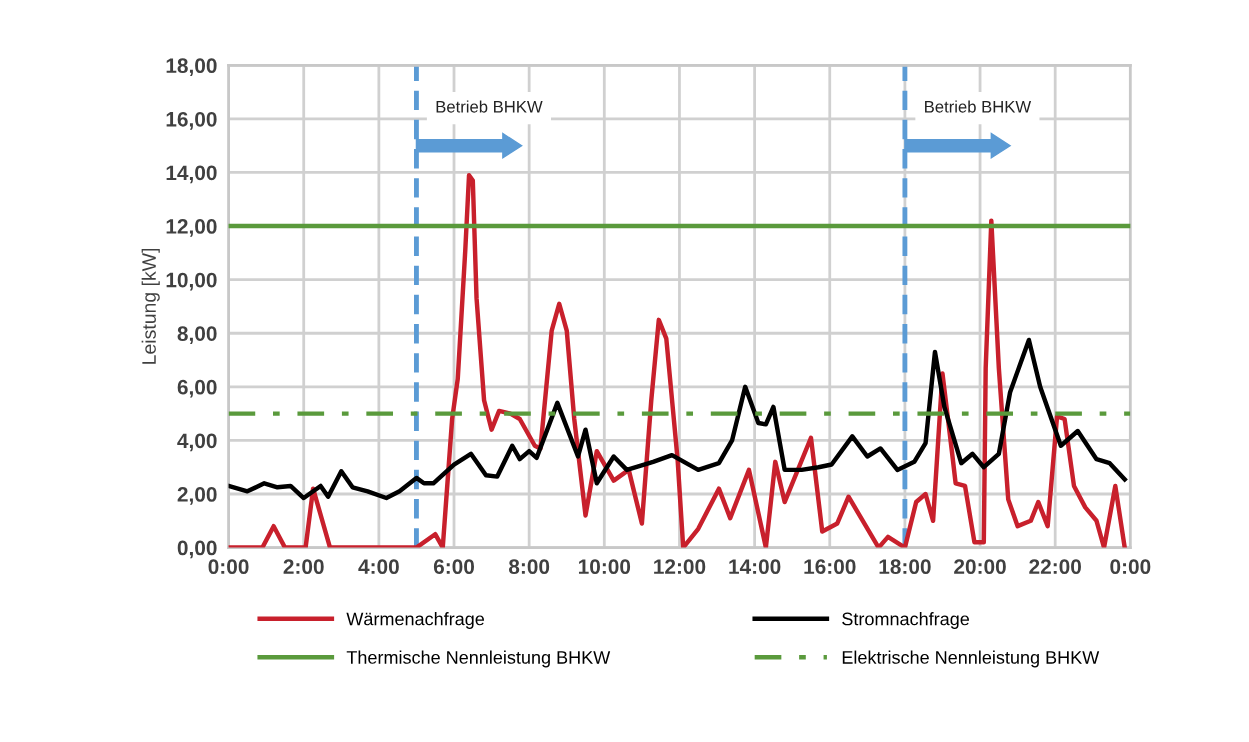 Image resolution: width=1249 pixels, height=742 pixels. Describe the element at coordinates (197, 442) in the screenshot. I see `y-tick-label: 4,00` at that location.